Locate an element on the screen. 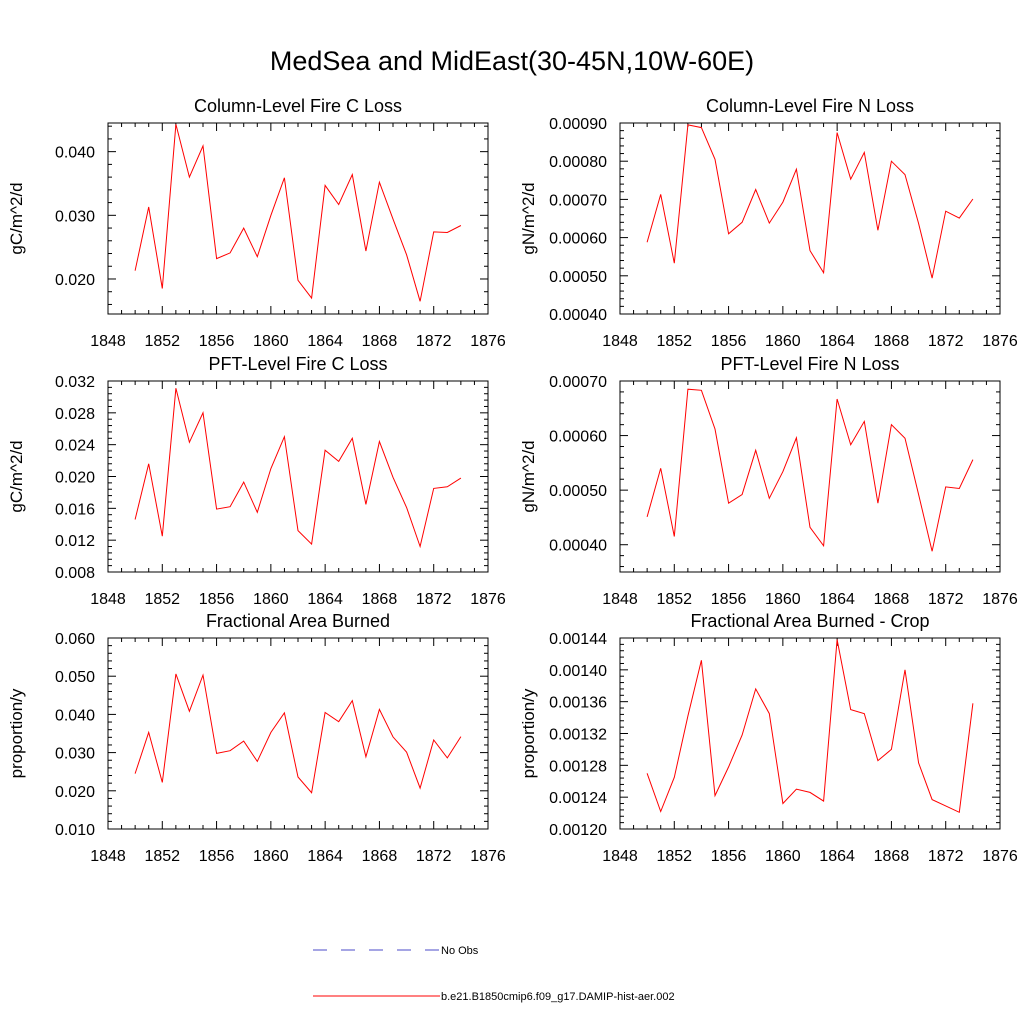 This screenshot has width=1024, height=1024. legend-no-obs-label: No Obs is located at coordinates (460, 951).